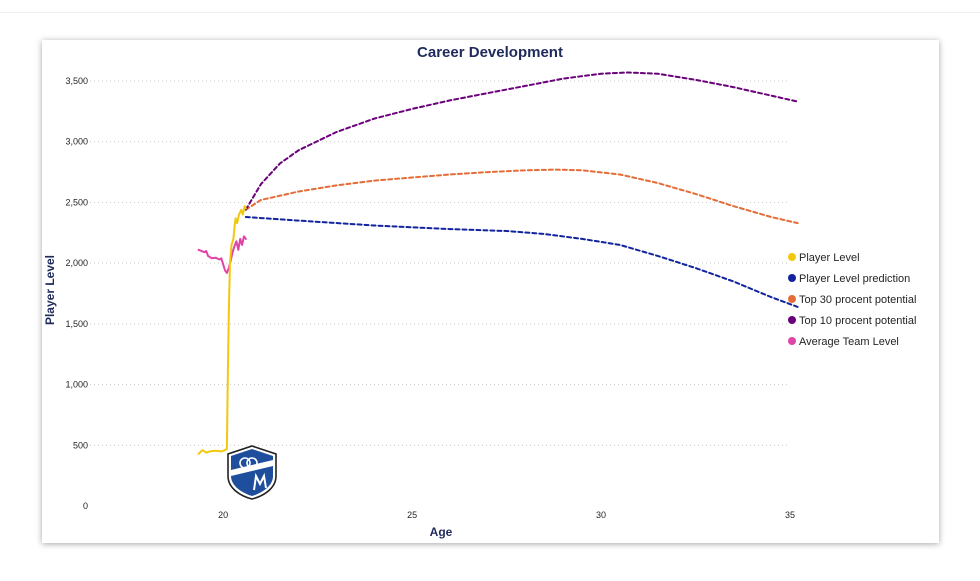  What do you see at coordinates (76, 324) in the screenshot?
I see `y-tick-label: 1,500` at bounding box center [76, 324].